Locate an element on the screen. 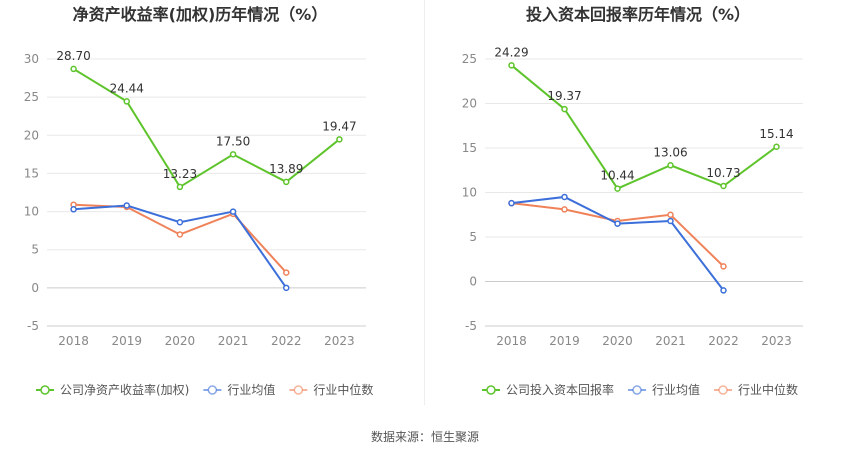 The image size is (850, 459). data-label: 28.70 is located at coordinates (73, 56).